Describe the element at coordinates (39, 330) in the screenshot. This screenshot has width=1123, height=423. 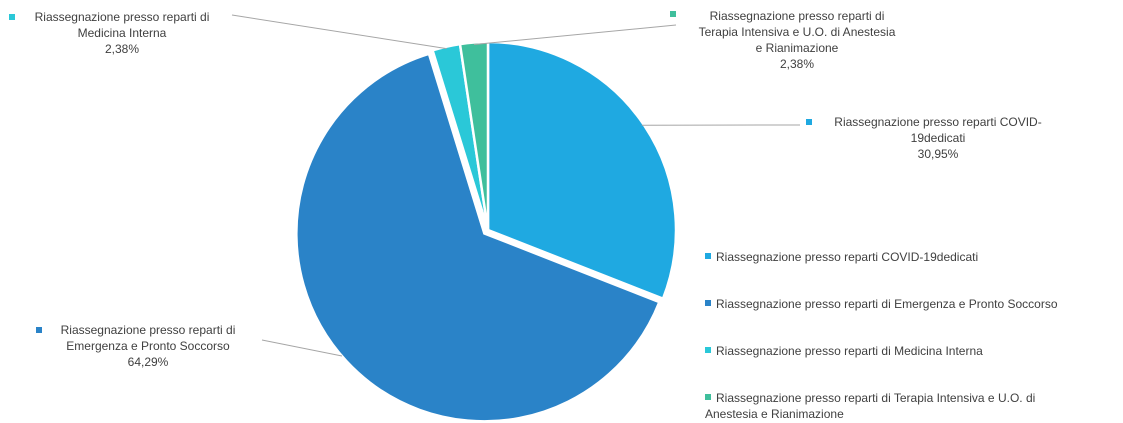
I see `callout-marker-emergenza` at that location.